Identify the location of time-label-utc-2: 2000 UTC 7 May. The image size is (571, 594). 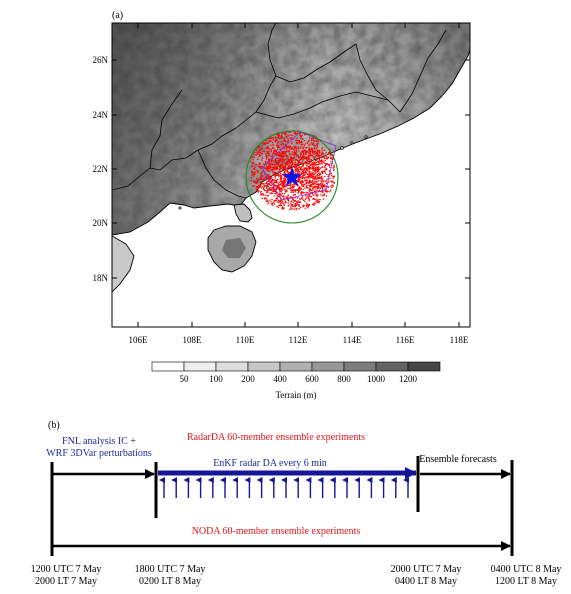
(426, 569).